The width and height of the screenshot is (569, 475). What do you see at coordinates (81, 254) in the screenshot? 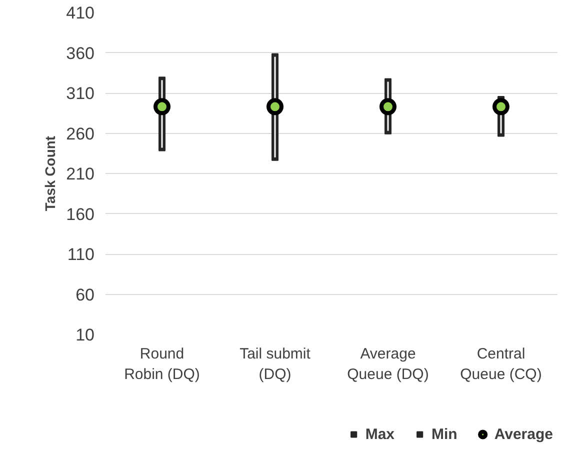
I see `y-tick-label: 110` at bounding box center [81, 254].